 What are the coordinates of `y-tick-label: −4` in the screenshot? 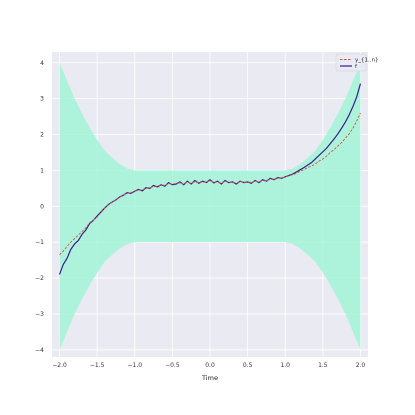 It's located at (39, 350).